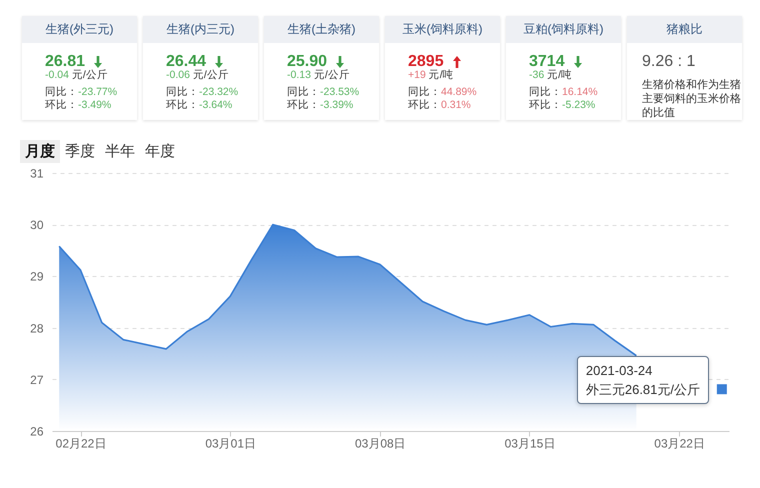  What do you see at coordinates (76, 75) in the screenshot?
I see `text: -0.04 元/公斤` at bounding box center [76, 75].